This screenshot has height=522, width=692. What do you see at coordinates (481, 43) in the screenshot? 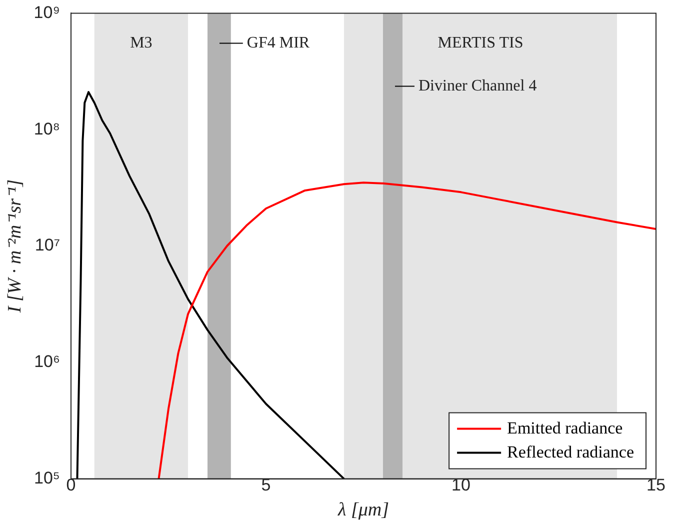
I see `band-label: MERTIS TIS` at bounding box center [481, 43].